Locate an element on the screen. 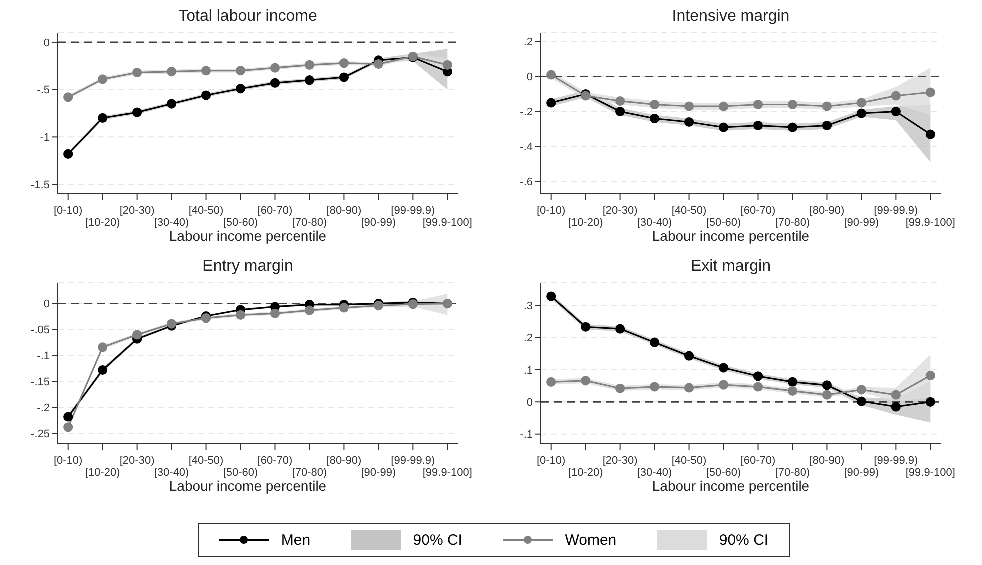 This screenshot has height=565, width=982. x-axis-title: Labour income percentile is located at coordinates (248, 237).